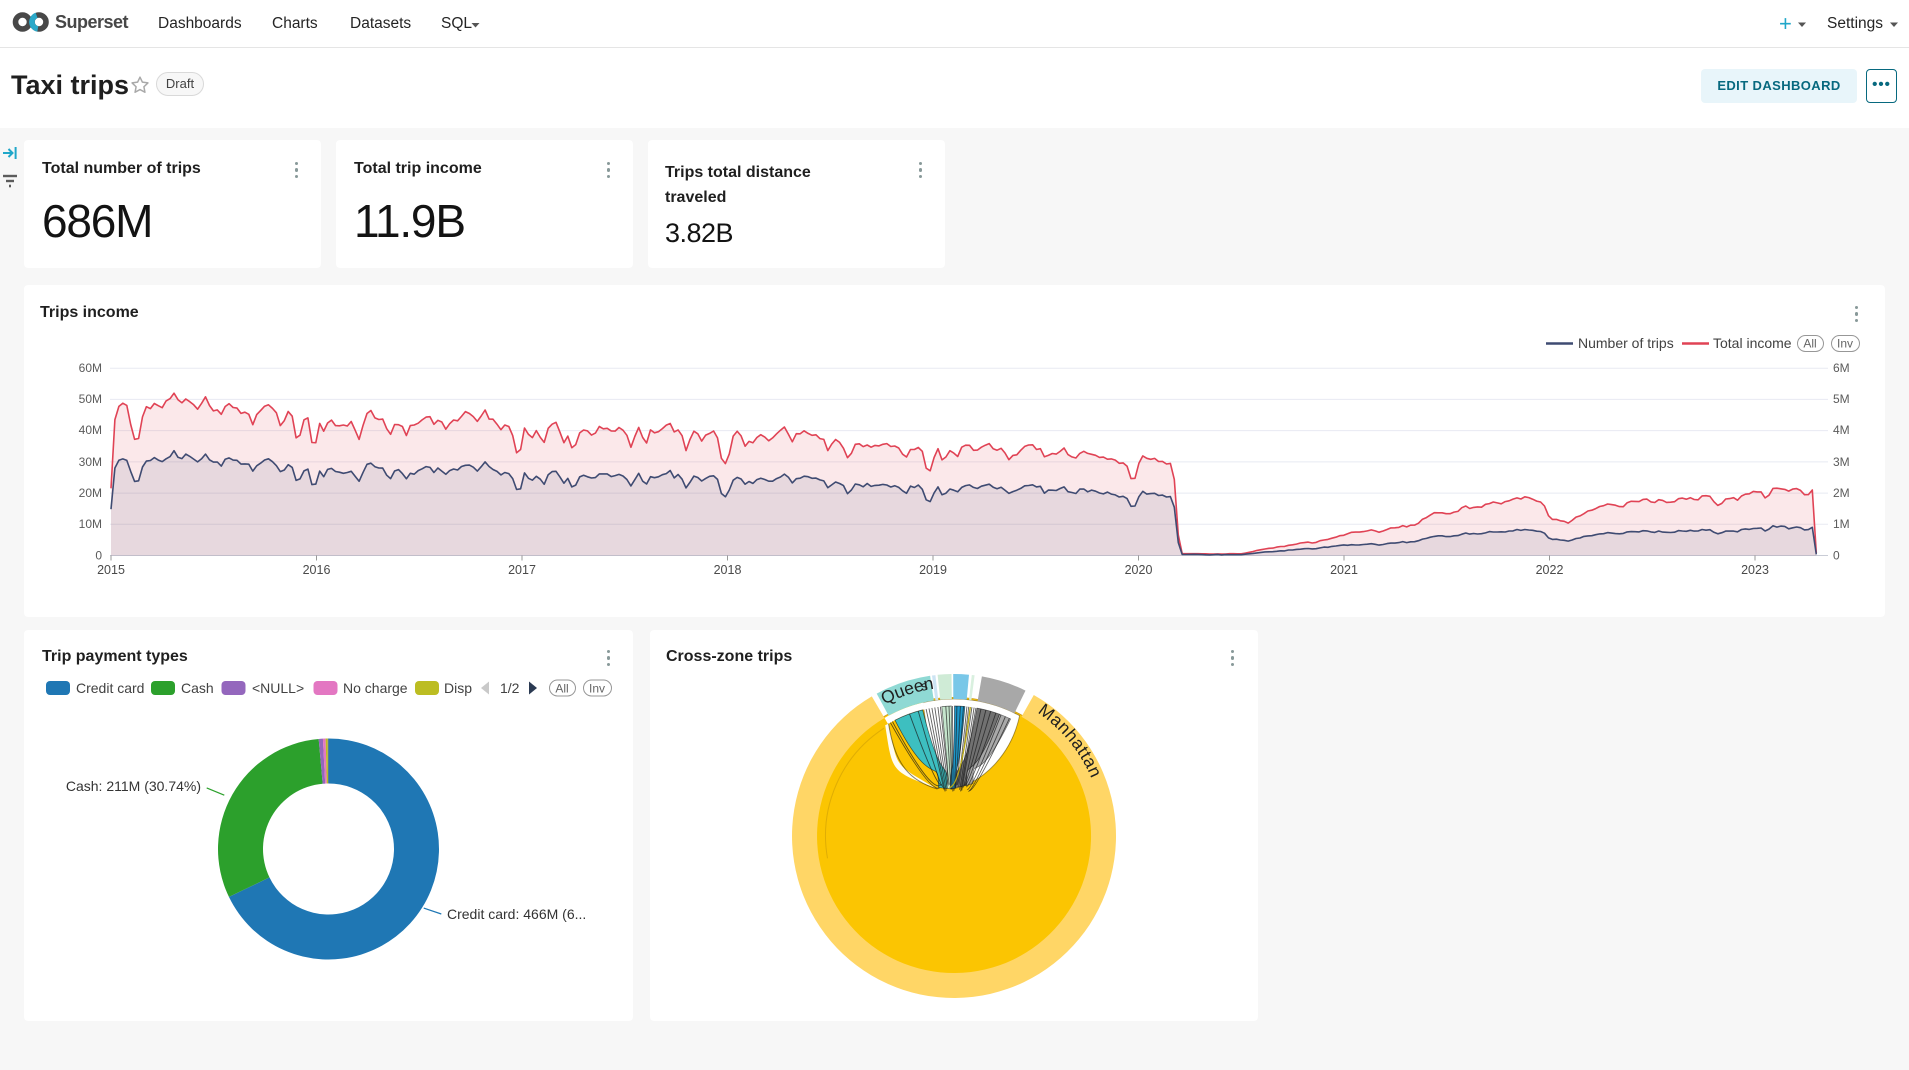  Describe the element at coordinates (1626, 343) in the screenshot. I see `svg-text: Number of trips` at that location.